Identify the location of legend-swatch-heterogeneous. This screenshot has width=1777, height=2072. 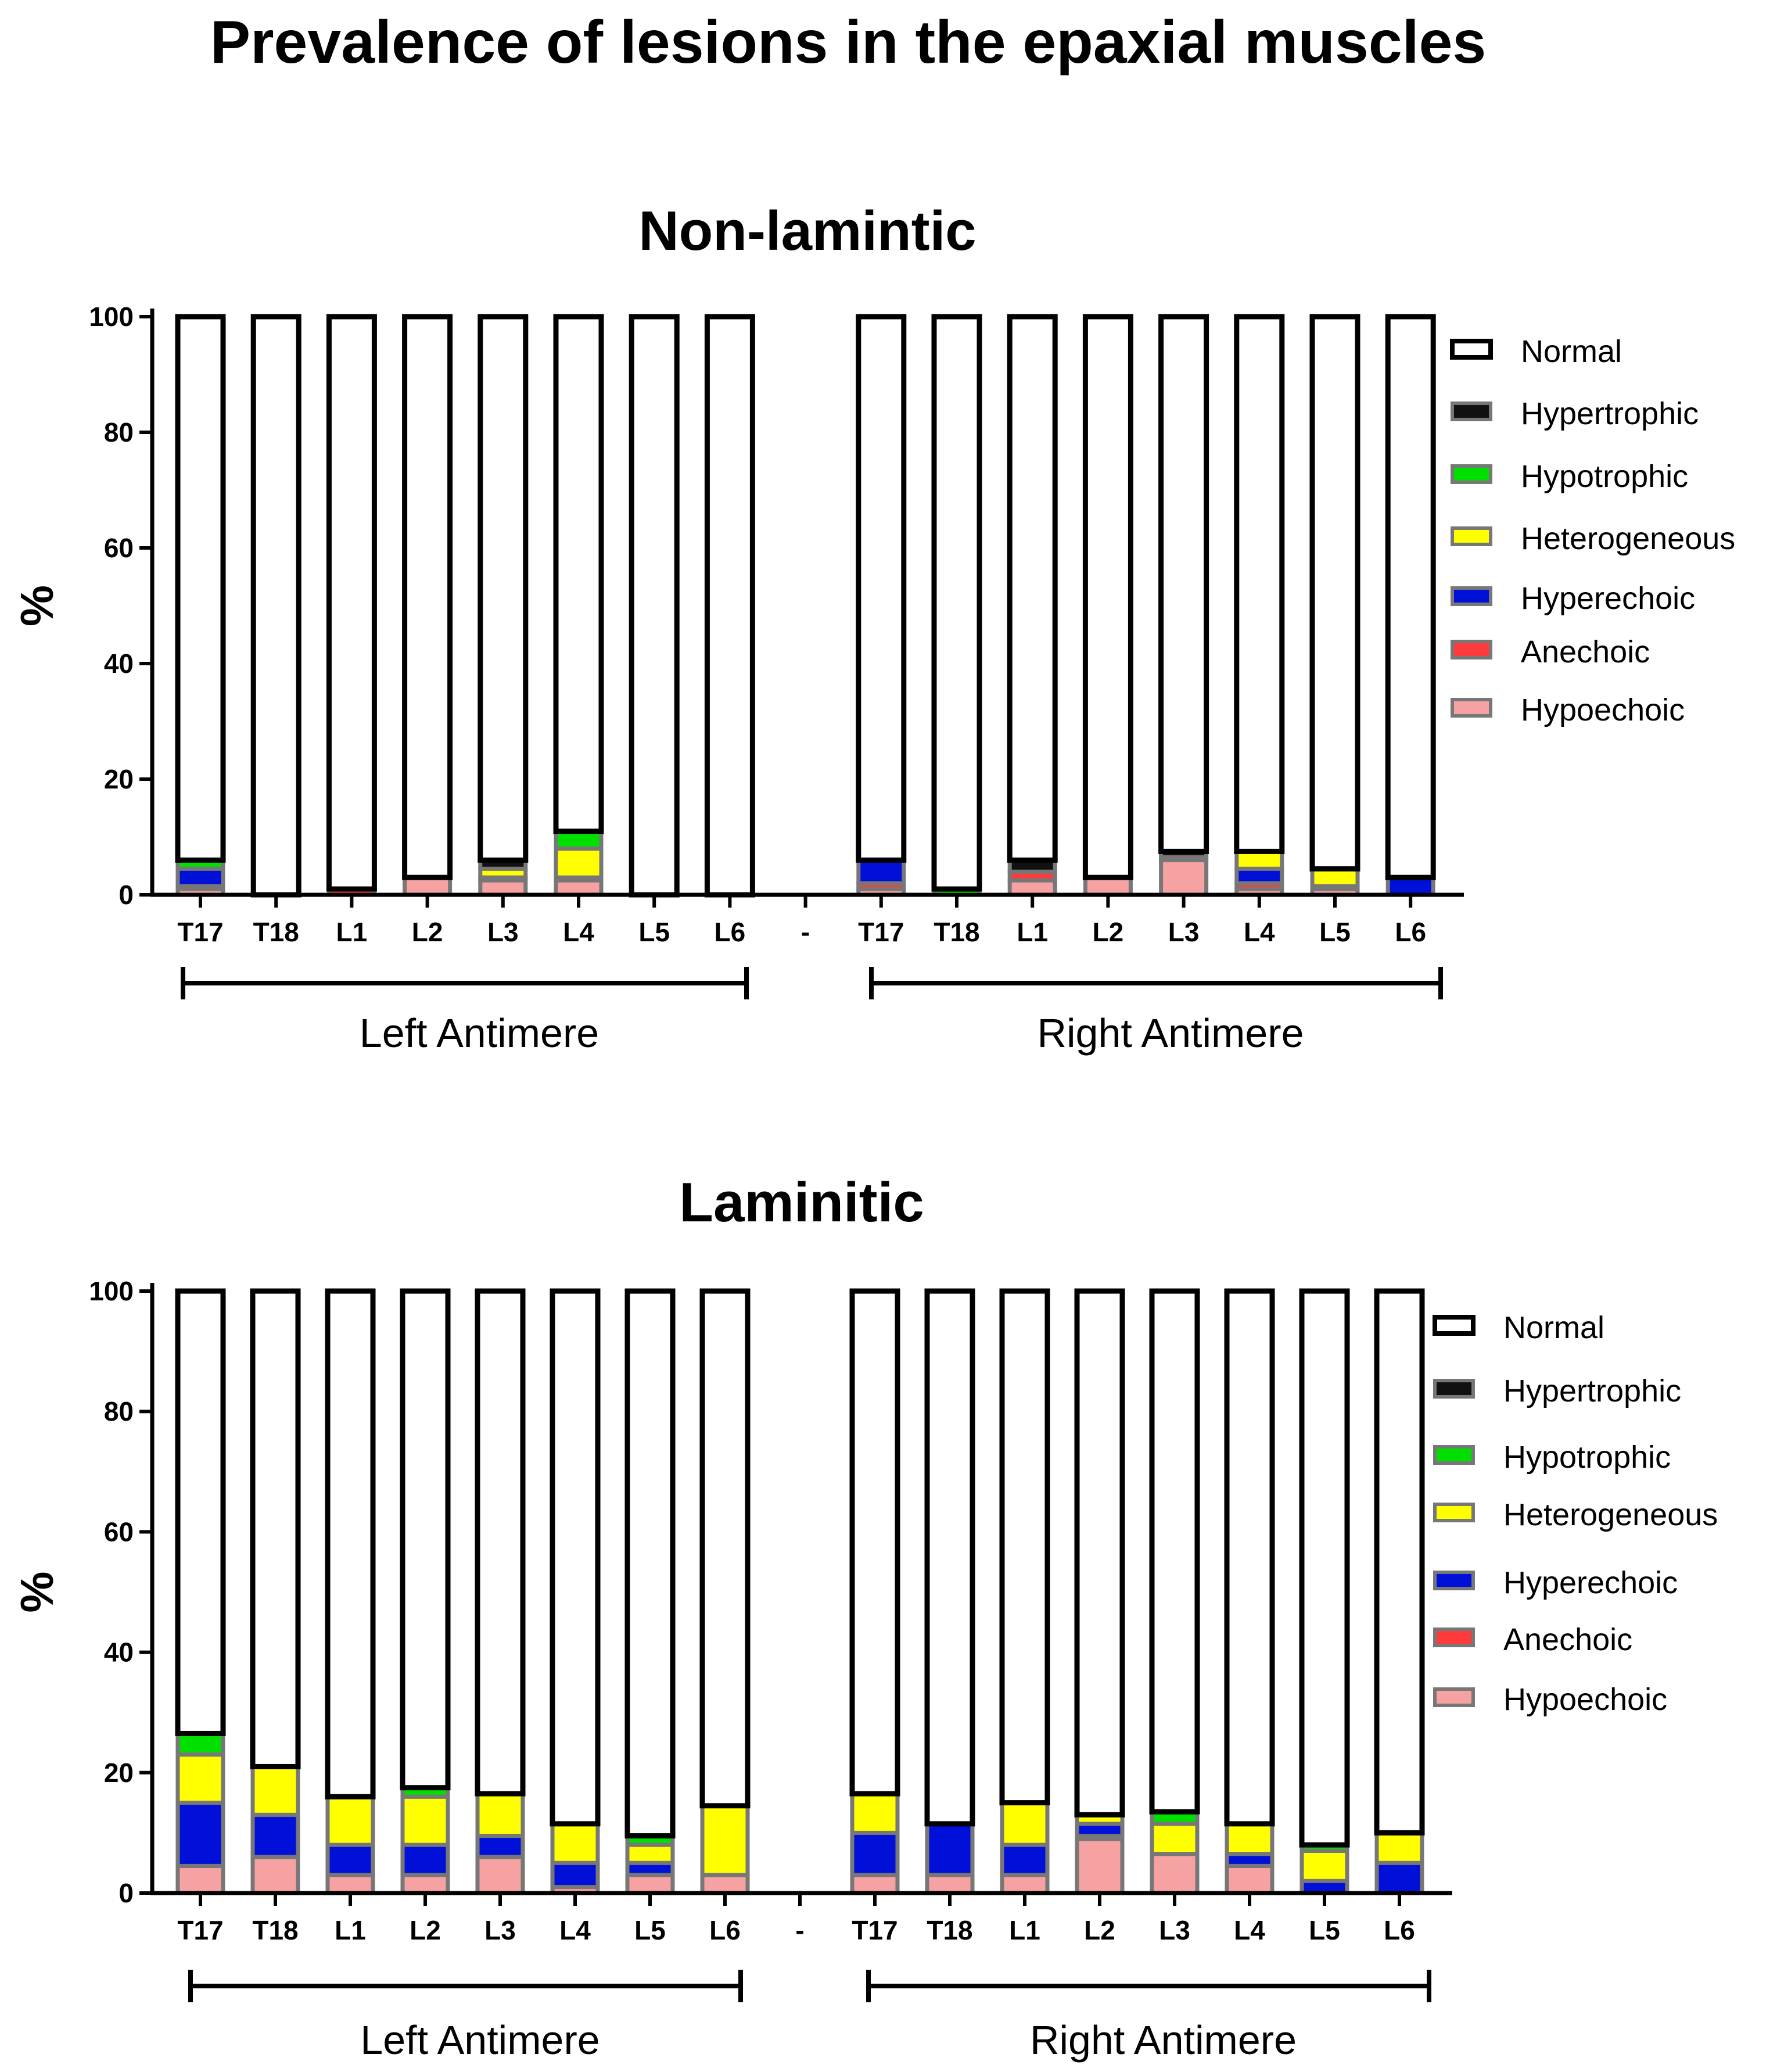
(1472, 536).